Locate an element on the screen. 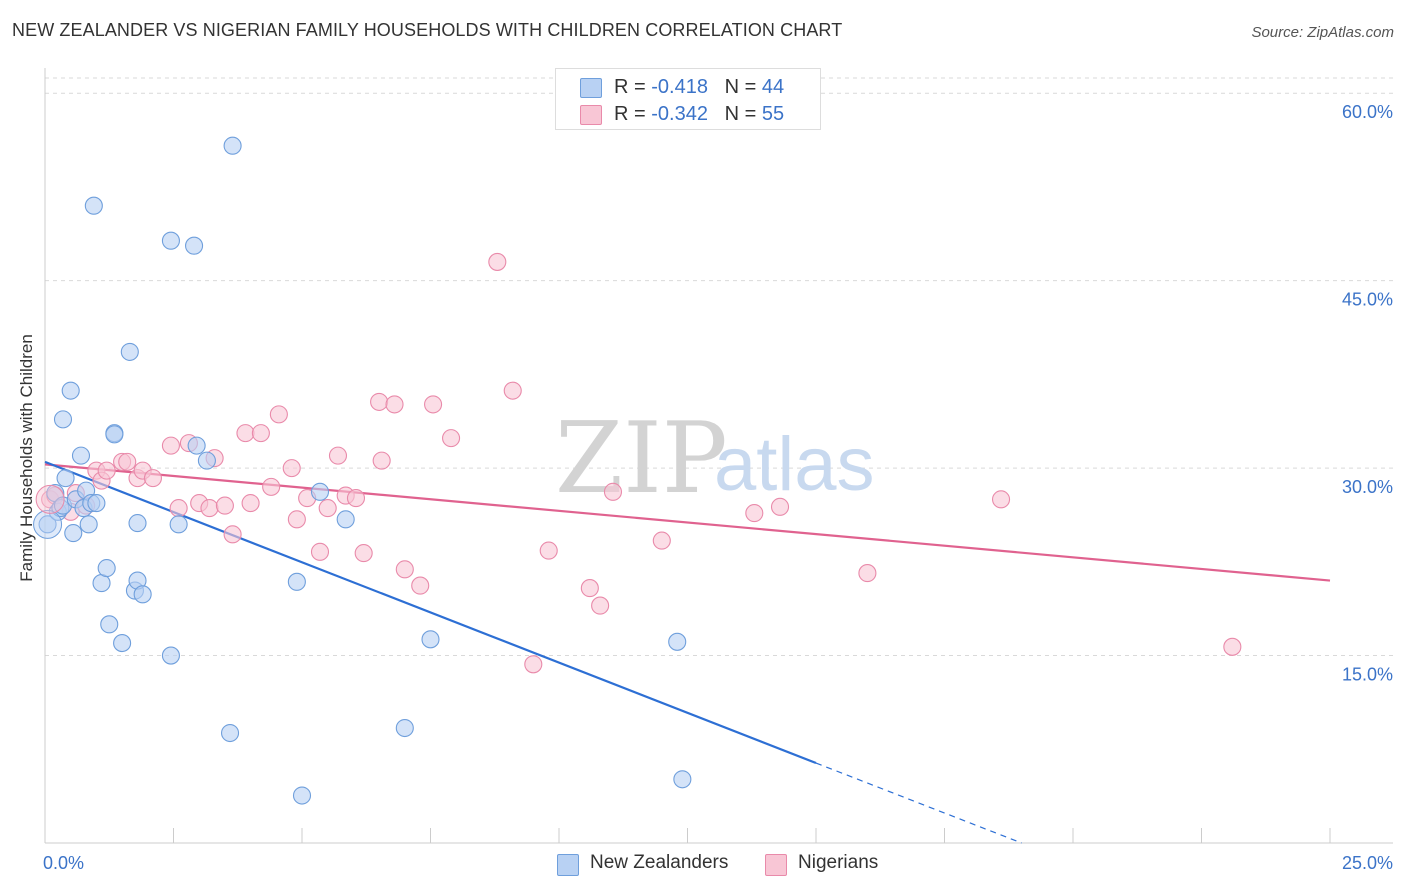  y-tick-label: 45.0% is located at coordinates (1367, 300).